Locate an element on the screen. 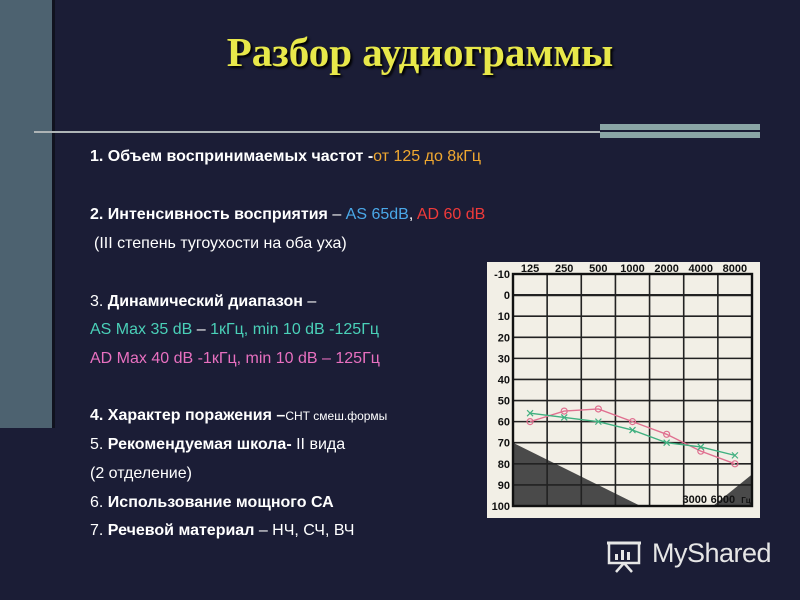 This screenshot has height=600, width=800. item-6-num: 6. is located at coordinates (99, 502).